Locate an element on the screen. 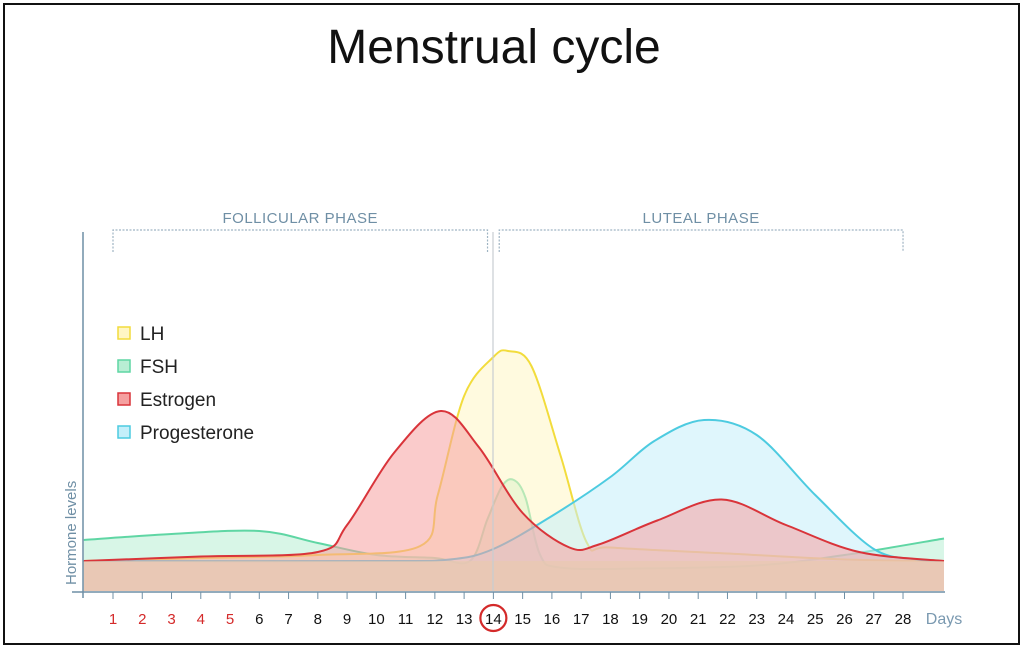 Image resolution: width=1023 pixels, height=648 pixels. baseline-band is located at coordinates (513, 576).